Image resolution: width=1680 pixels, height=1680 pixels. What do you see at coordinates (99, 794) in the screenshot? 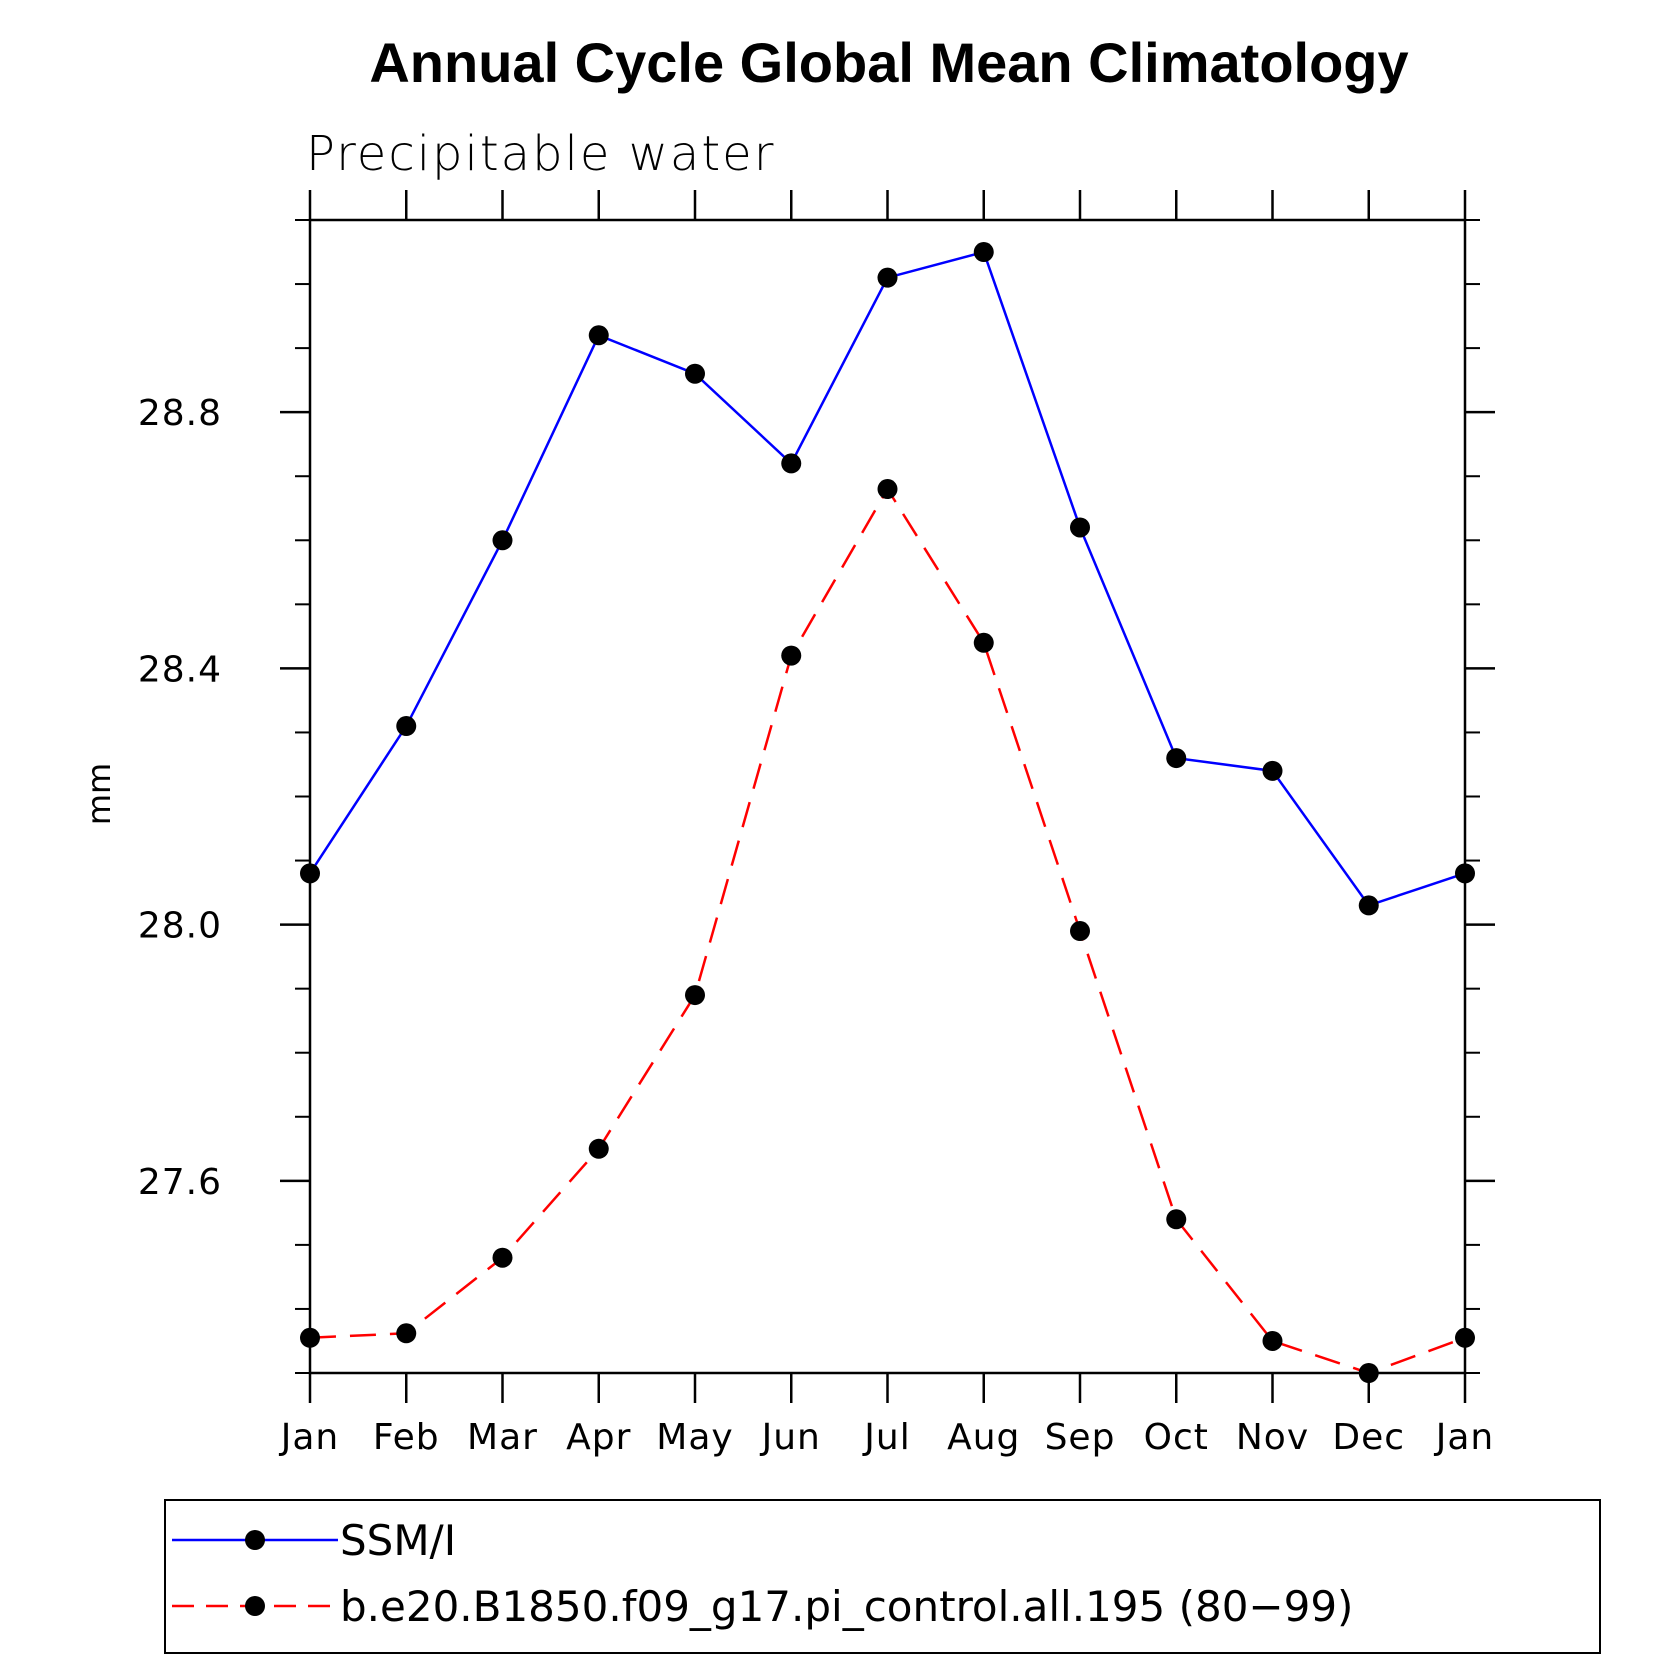
I see `y-axis-label: mm` at bounding box center [99, 794].